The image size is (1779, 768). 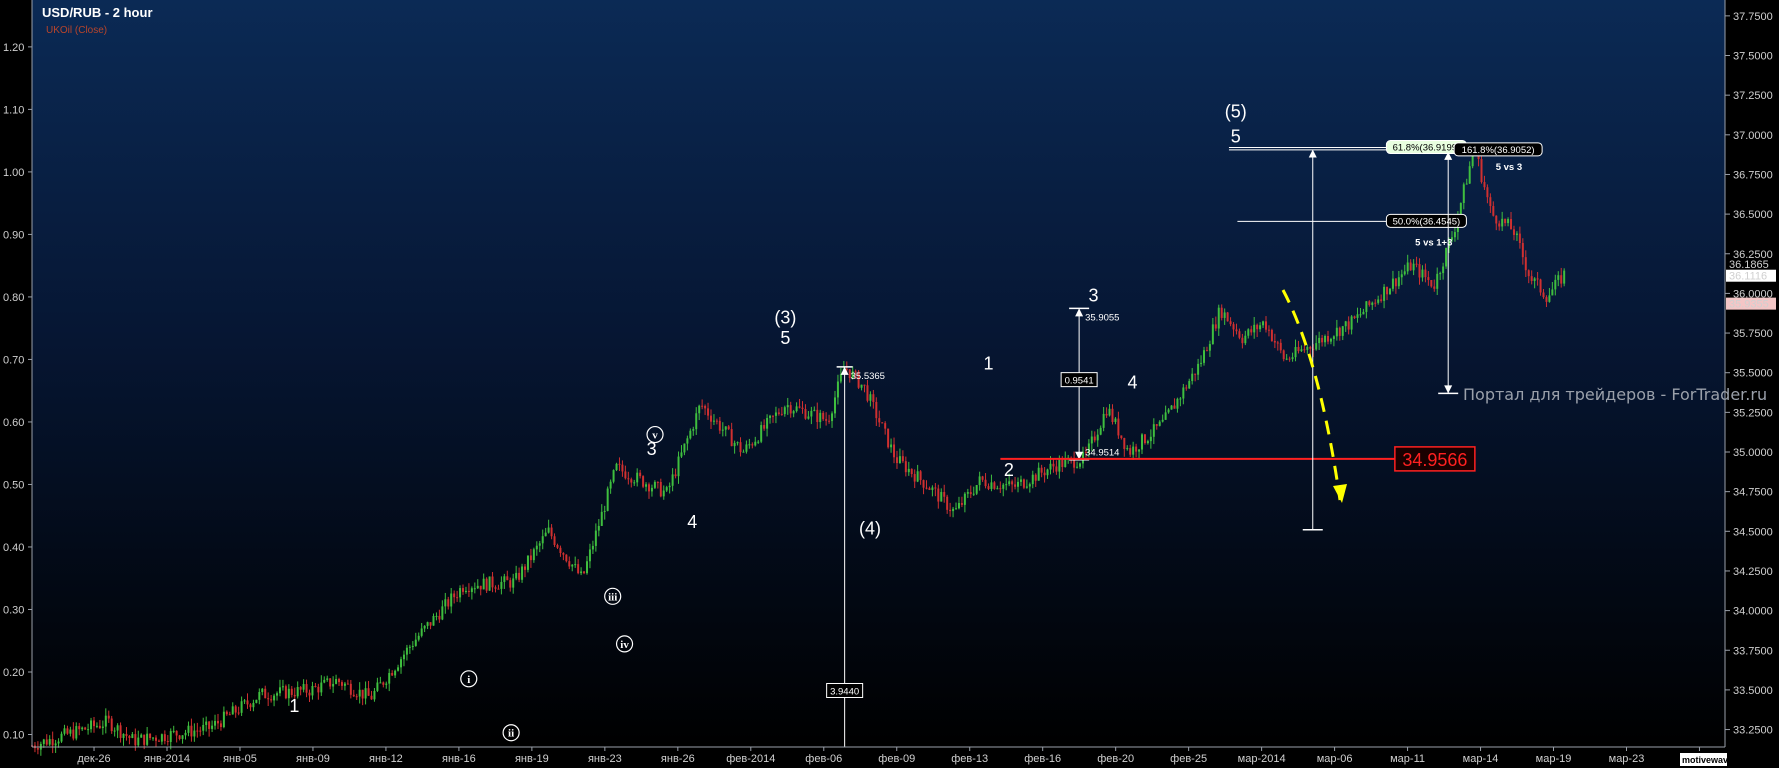 I want to click on right-tick-label: 34.7500, so click(x=1753, y=493).